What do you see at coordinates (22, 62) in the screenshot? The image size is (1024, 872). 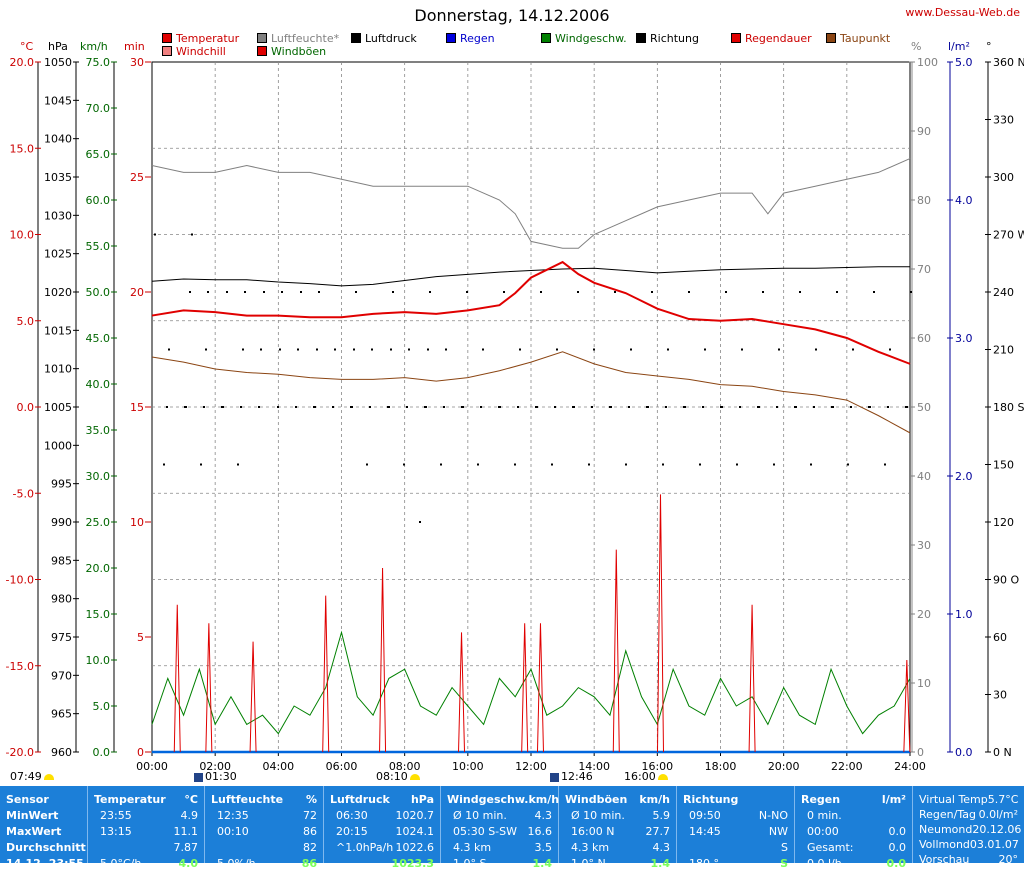 I see `temperature-axis-tick-label: 20.0` at bounding box center [22, 62].